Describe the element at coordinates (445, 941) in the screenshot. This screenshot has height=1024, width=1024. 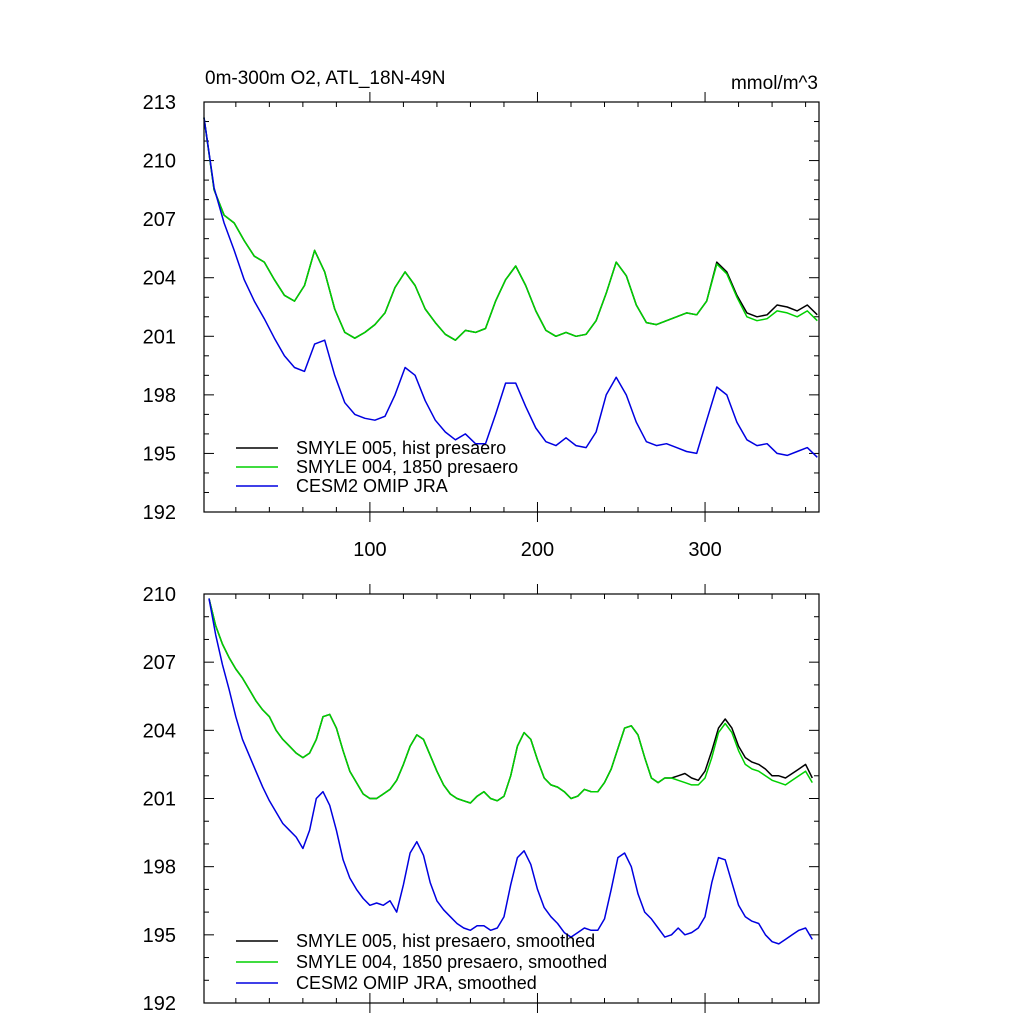
I see `legend-label-0: SMYLE 005, hist presaero, smoothed` at that location.